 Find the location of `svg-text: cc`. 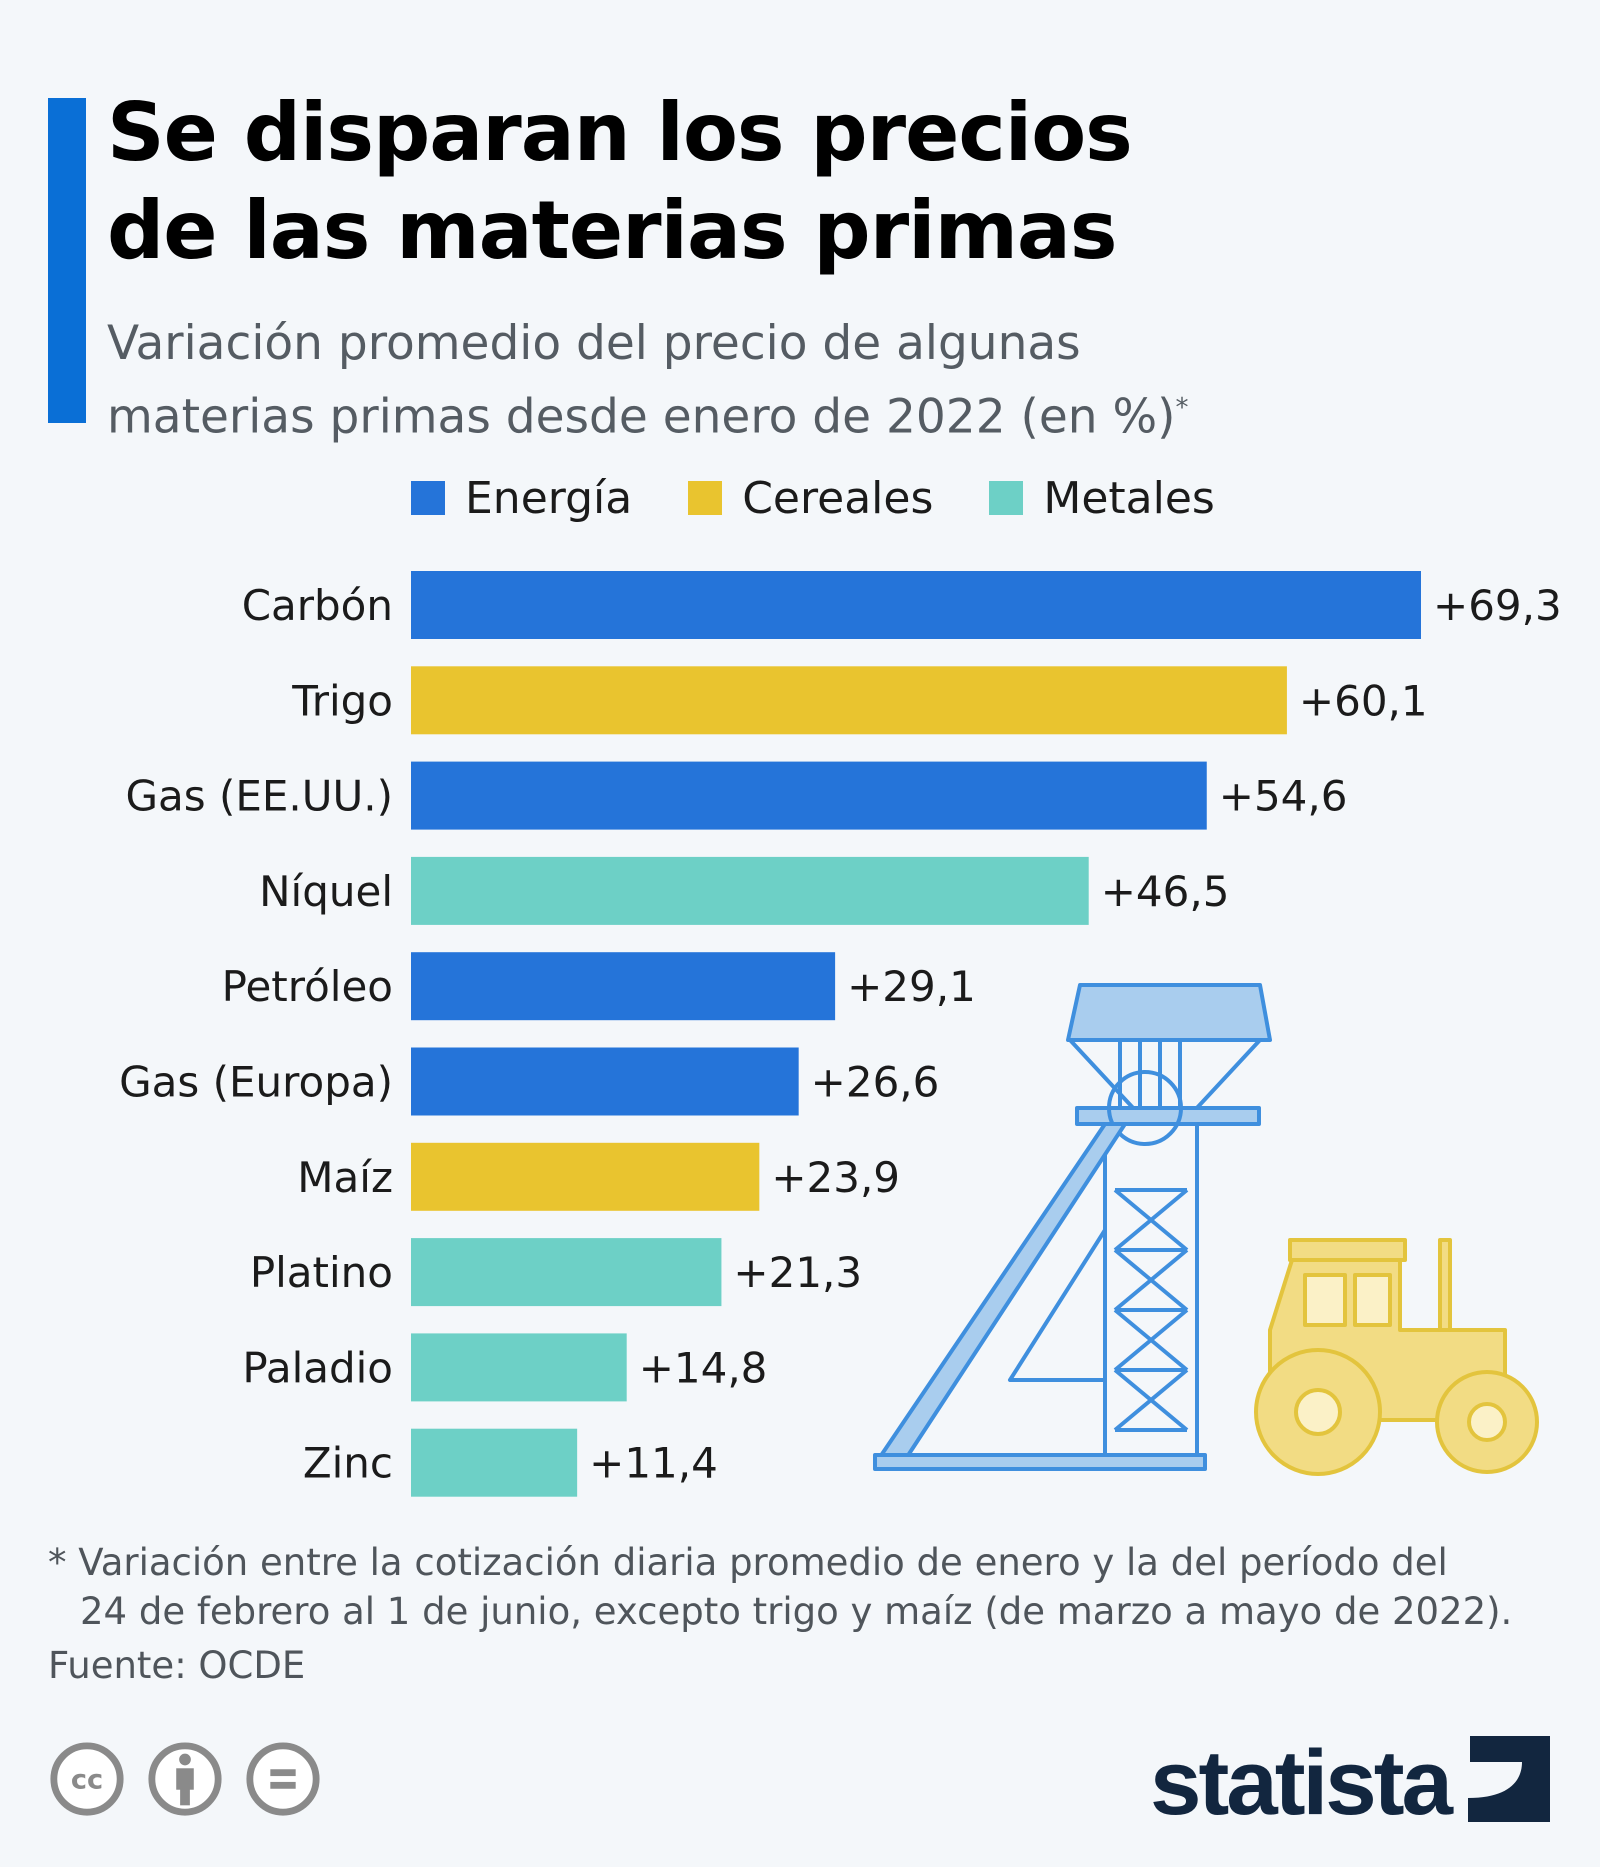

svg-text: cc is located at coordinates (87, 1780).